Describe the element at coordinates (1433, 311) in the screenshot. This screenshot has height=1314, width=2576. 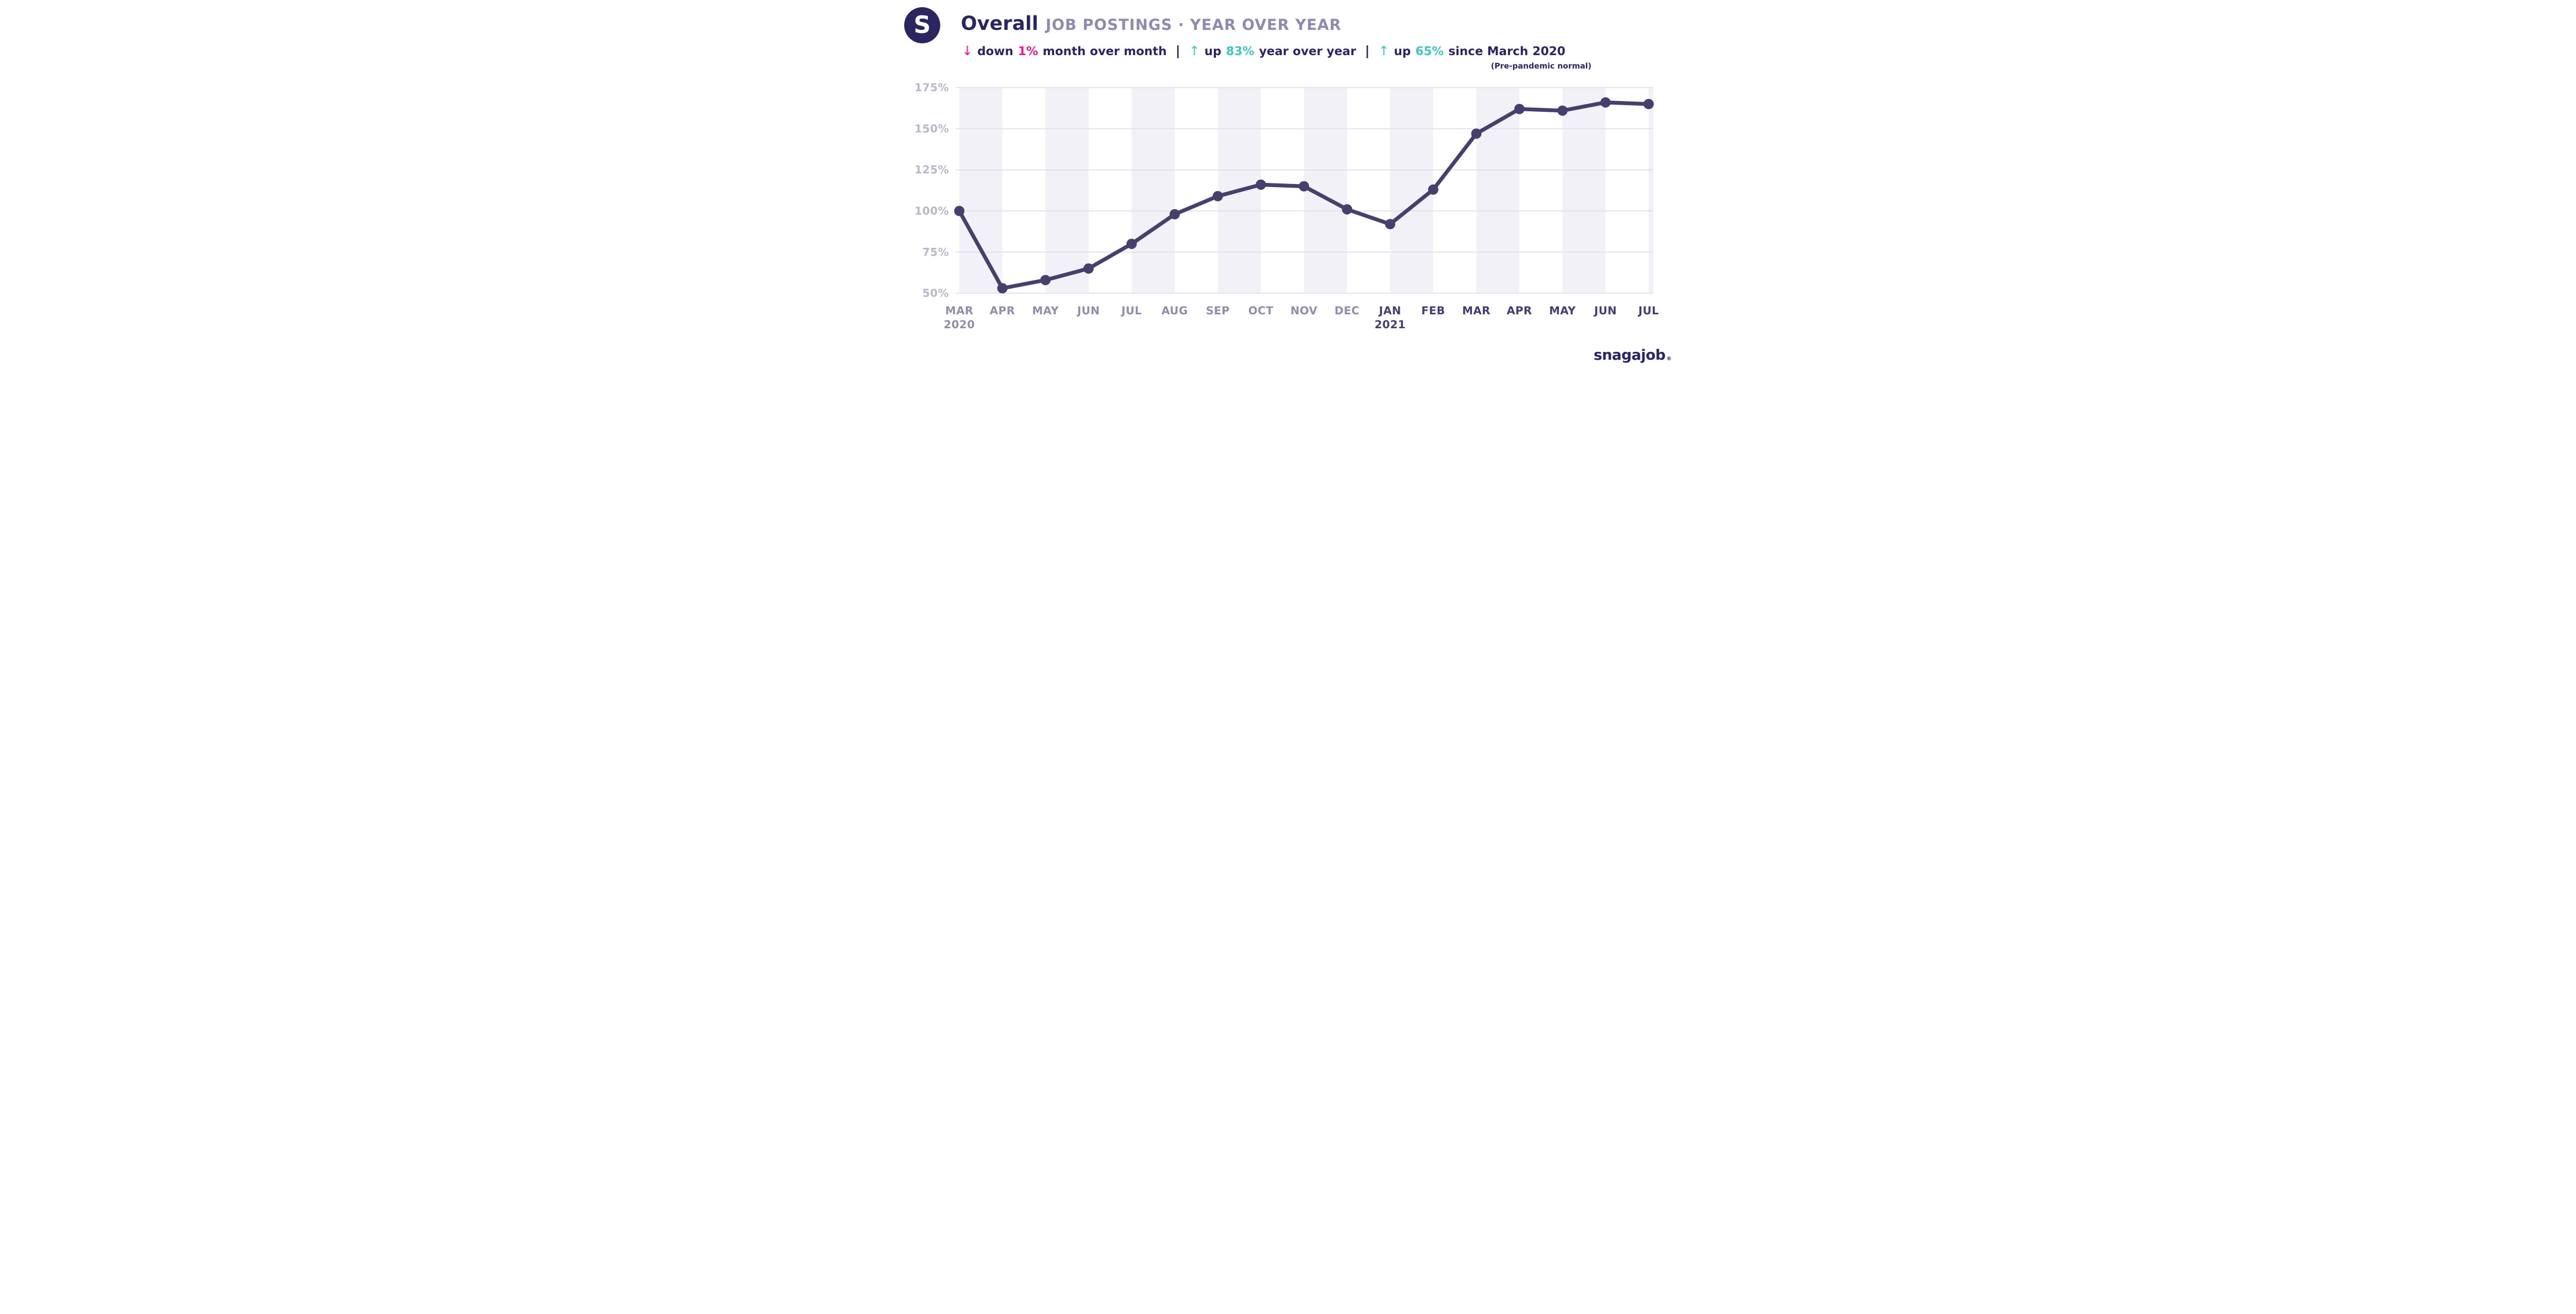
I see `x-tick-label: FEB` at that location.